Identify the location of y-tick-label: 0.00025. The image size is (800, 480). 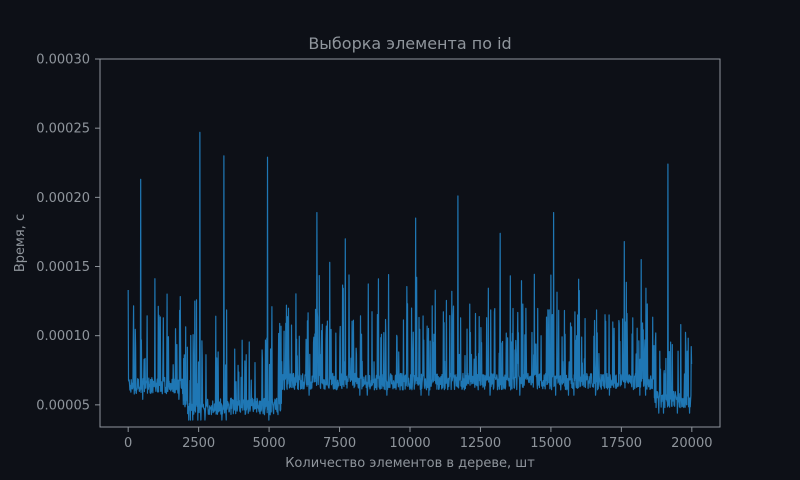
(63, 129).